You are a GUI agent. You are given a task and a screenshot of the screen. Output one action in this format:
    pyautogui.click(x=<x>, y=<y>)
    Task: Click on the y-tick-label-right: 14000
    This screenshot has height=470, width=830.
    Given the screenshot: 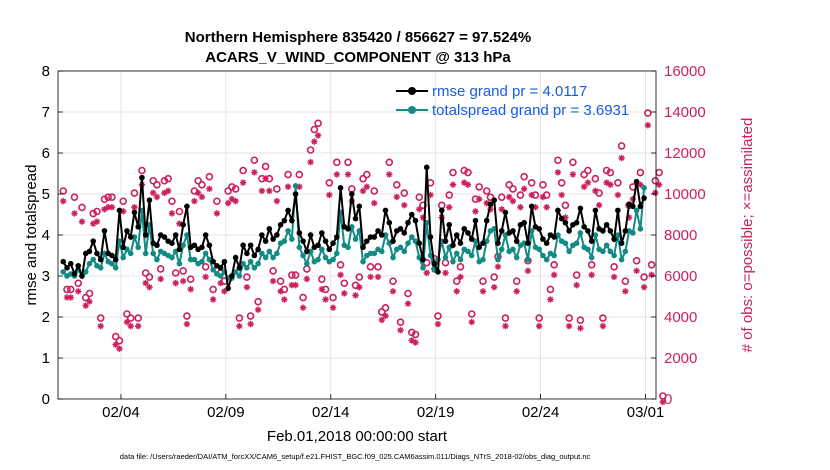 What is the action you would take?
    pyautogui.click(x=685, y=112)
    